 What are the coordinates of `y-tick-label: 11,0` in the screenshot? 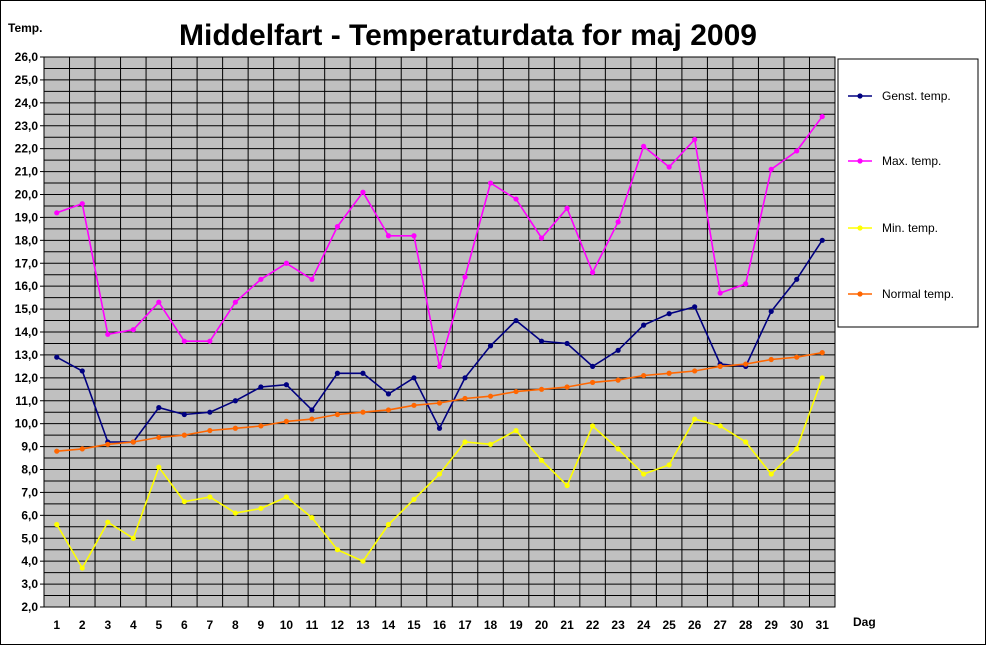 It's located at (26, 401).